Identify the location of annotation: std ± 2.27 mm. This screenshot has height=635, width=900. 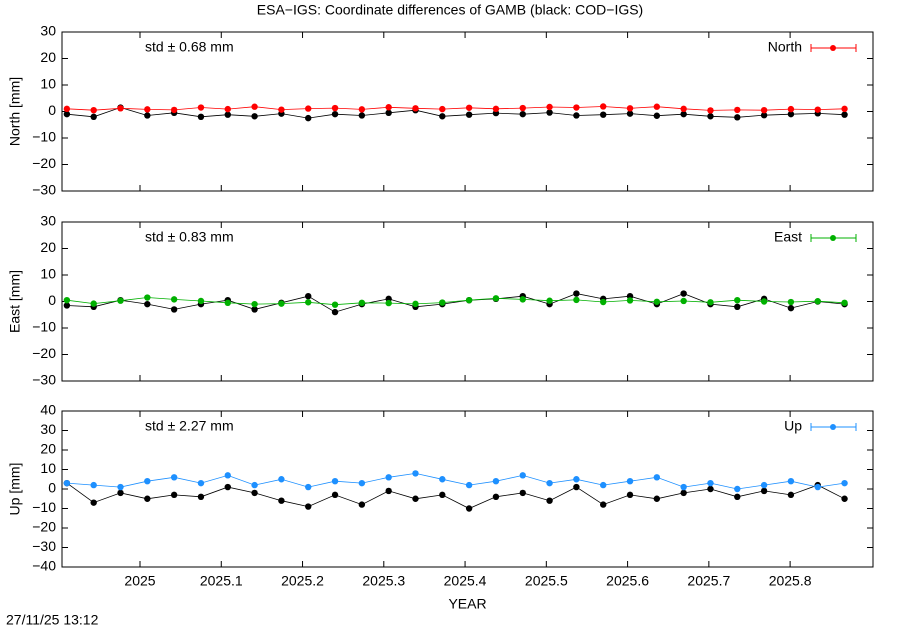
(189, 426).